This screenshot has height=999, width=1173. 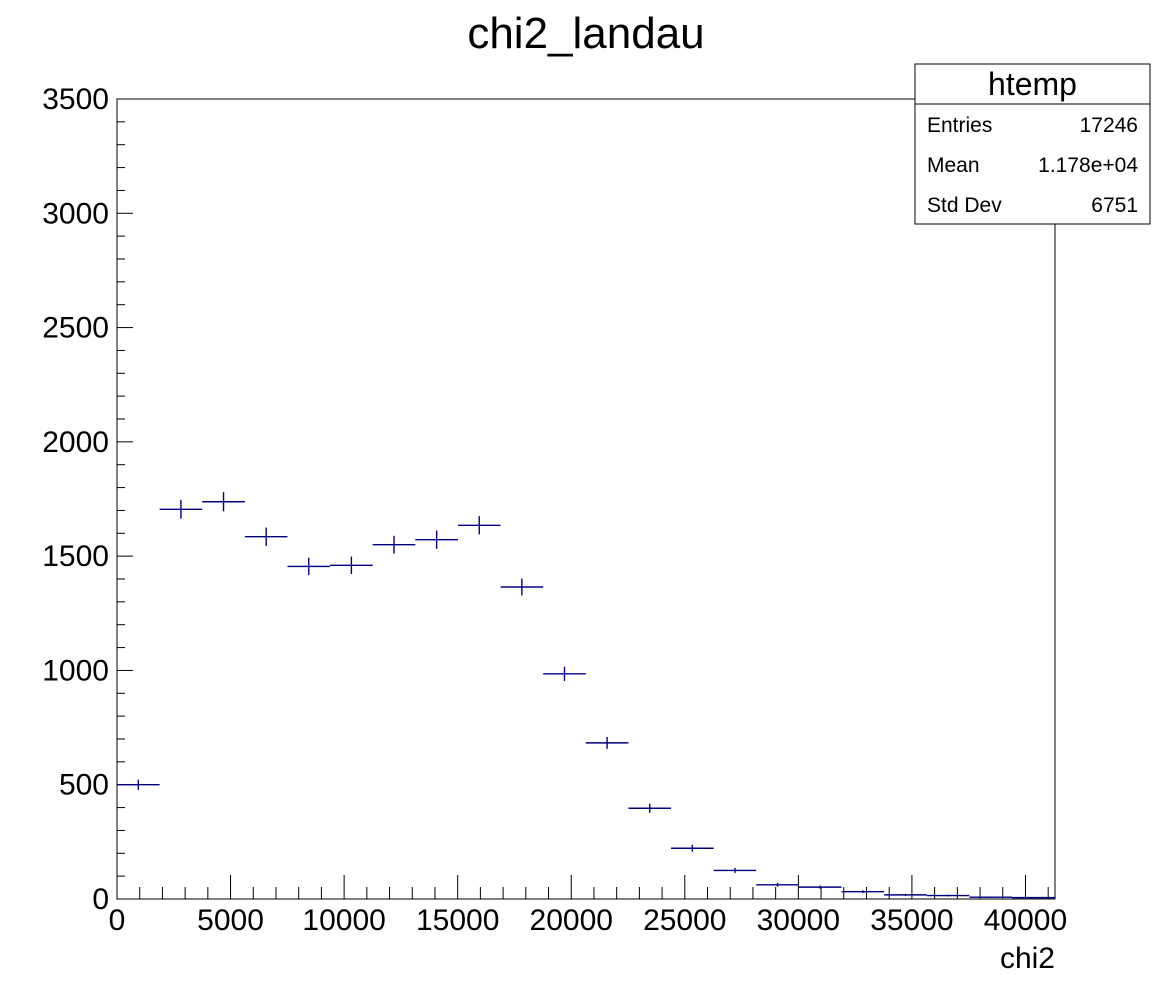 I want to click on y-tick-label: 3000, so click(x=75, y=213).